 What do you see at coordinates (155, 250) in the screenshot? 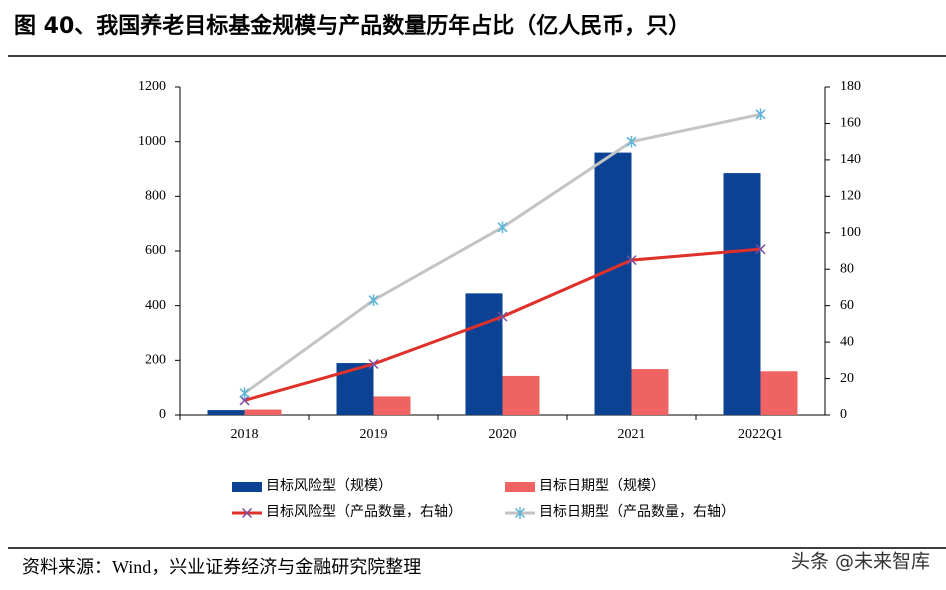
I see `y-tick-label: 600` at bounding box center [155, 250].